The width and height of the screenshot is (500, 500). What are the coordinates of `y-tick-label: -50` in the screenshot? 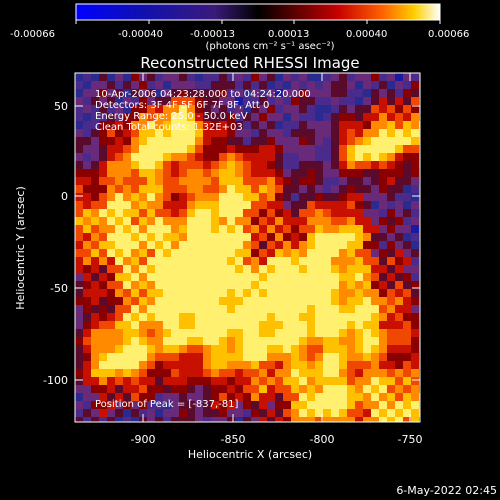 It's located at (59, 288).